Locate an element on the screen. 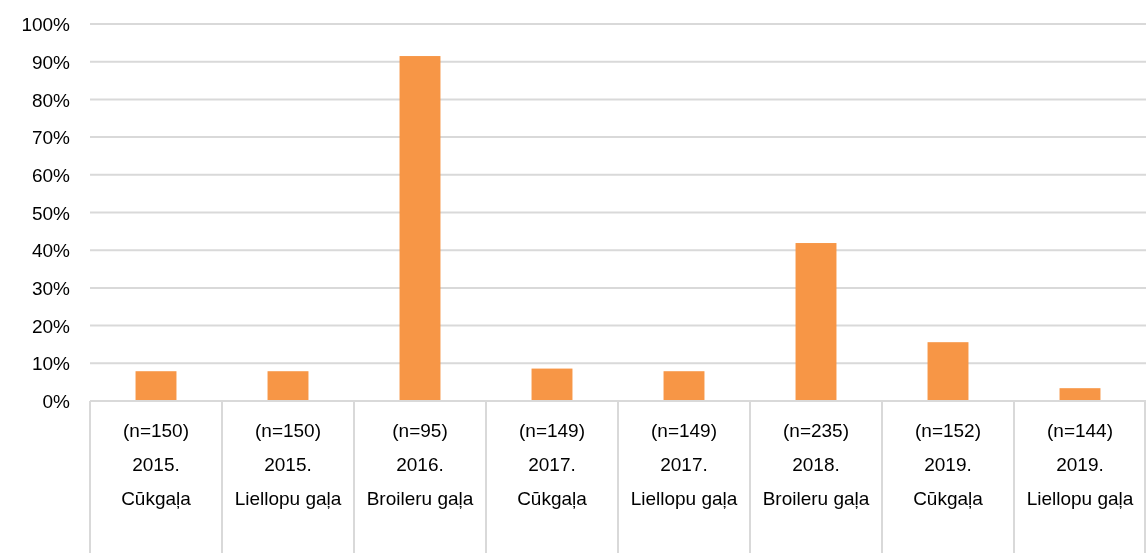 This screenshot has height=553, width=1146. y-tick-label: 30% is located at coordinates (51, 289).